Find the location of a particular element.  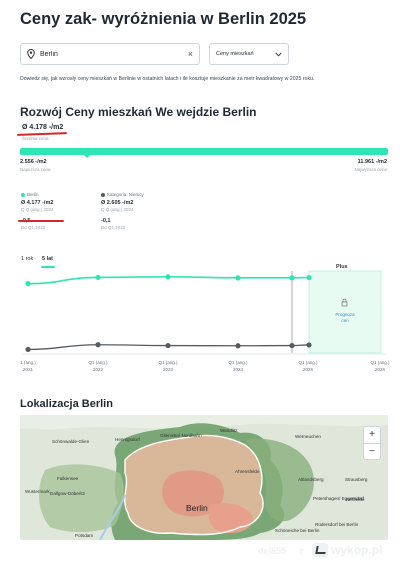

search-input is located at coordinates (105, 54).